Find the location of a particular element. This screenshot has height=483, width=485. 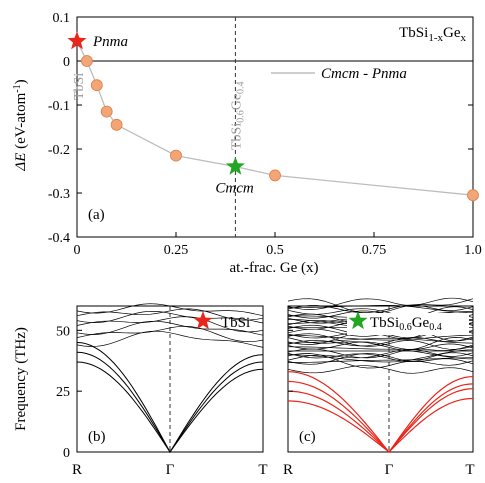

vline-label-tbsi06ge04: TbSi0.6Ge0.4 is located at coordinates (237, 115).